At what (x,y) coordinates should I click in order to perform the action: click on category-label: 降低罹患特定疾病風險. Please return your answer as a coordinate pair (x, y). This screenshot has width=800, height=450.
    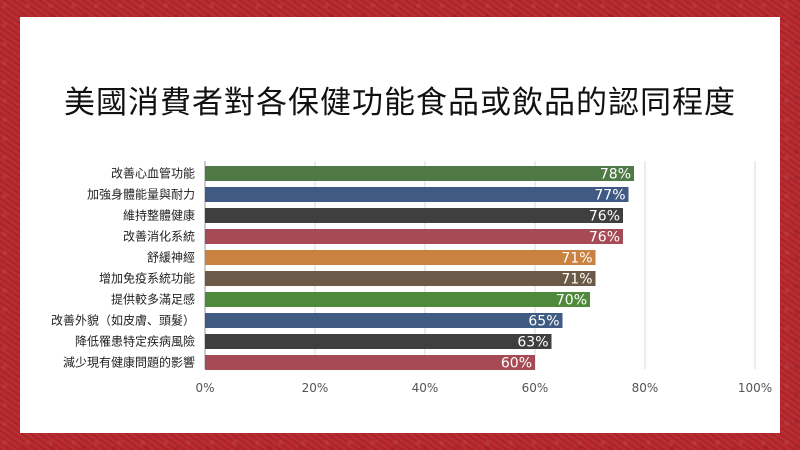
    Looking at the image, I should click on (135, 341).